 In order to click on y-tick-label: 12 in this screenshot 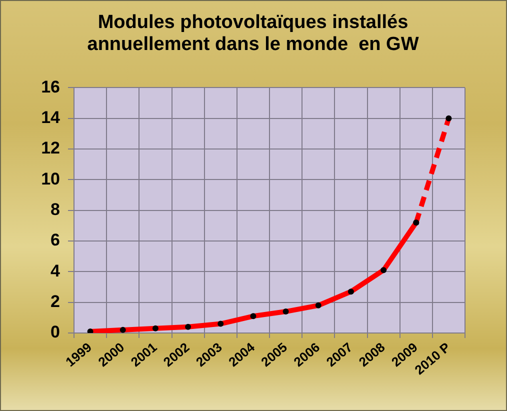, I will do `click(50, 148)`.